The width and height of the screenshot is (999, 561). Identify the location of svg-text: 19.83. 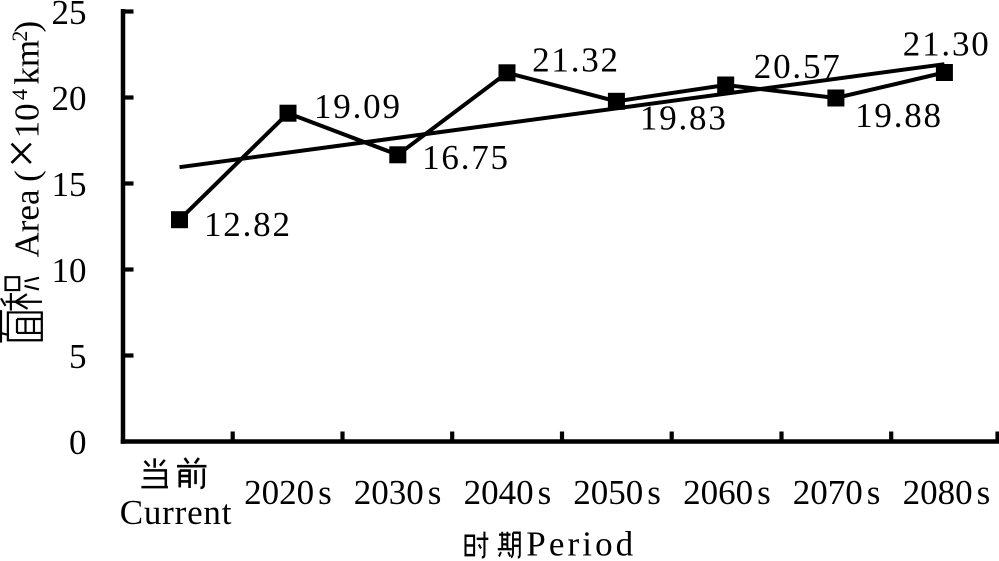
(684, 118).